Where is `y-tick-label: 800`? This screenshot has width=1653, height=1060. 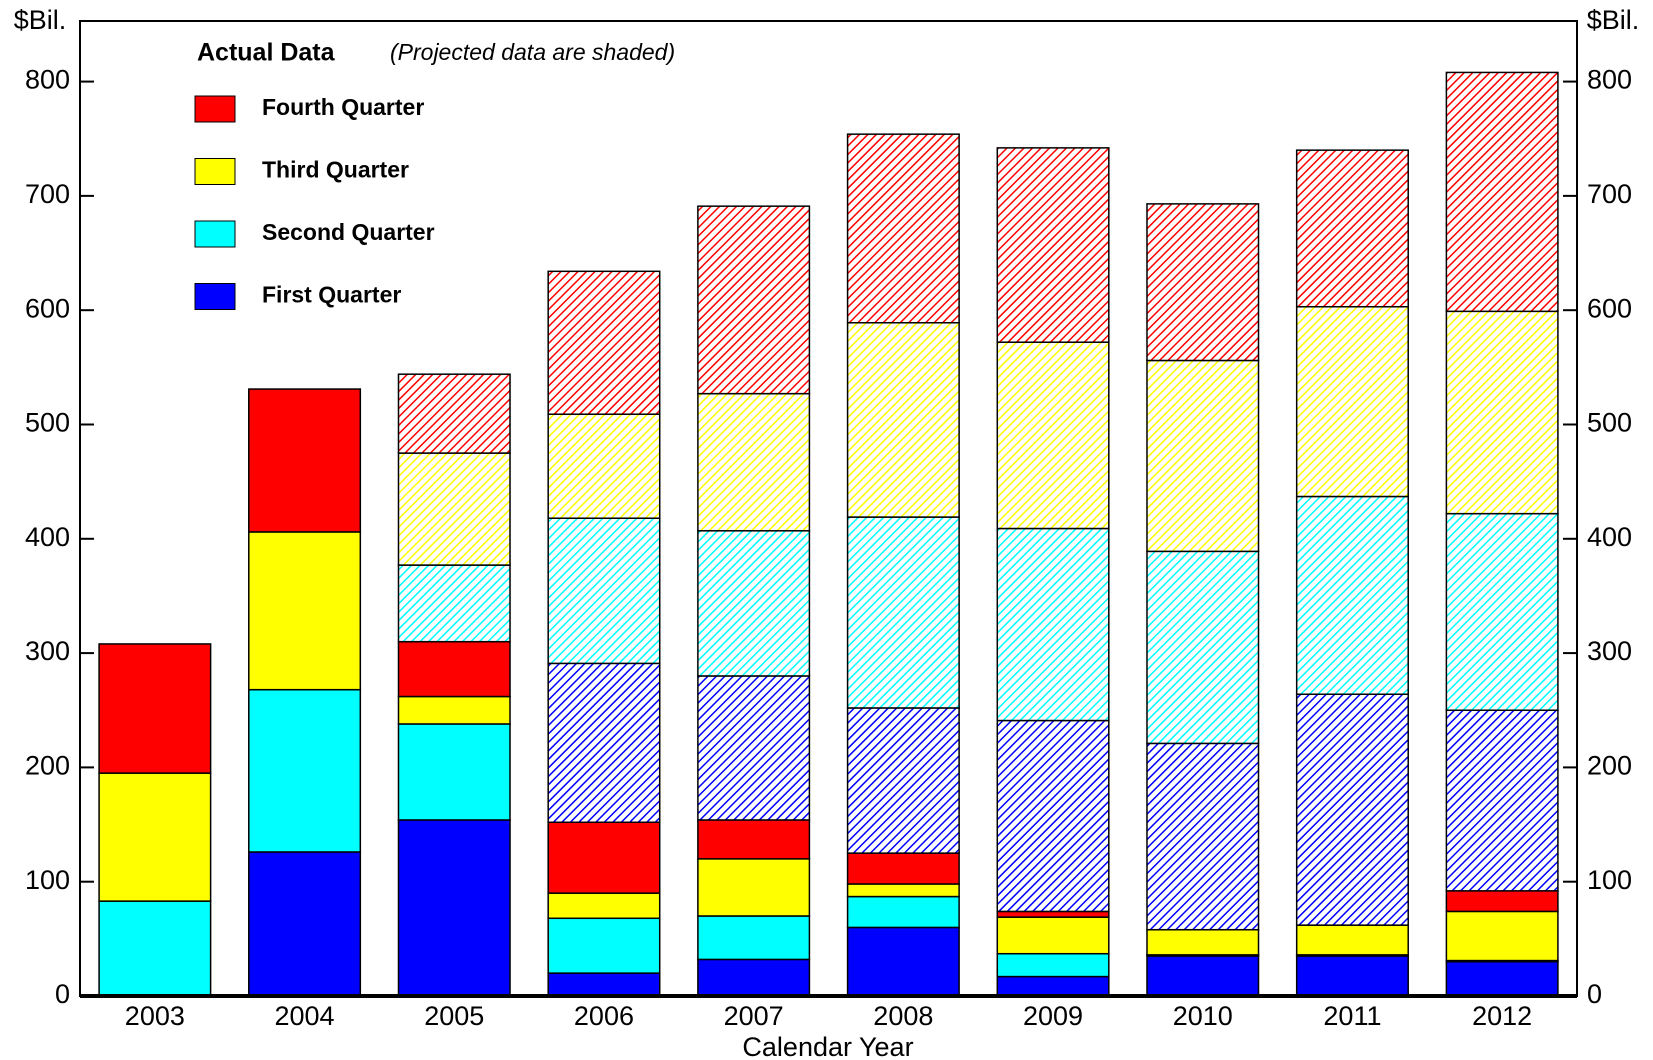 y-tick-label: 800 is located at coordinates (47, 80).